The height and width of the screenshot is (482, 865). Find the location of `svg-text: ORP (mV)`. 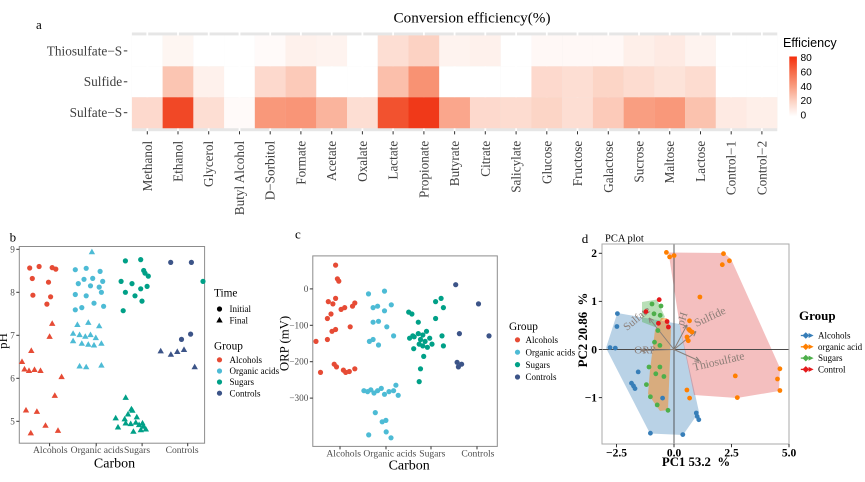

svg-text: ORP (mV) is located at coordinates (285, 343).